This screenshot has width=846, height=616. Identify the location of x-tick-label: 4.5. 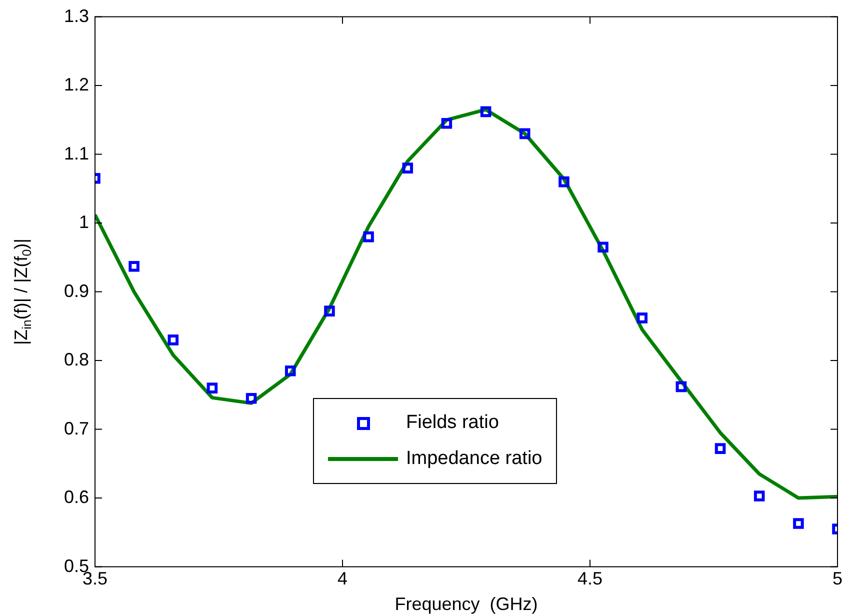
(590, 578).